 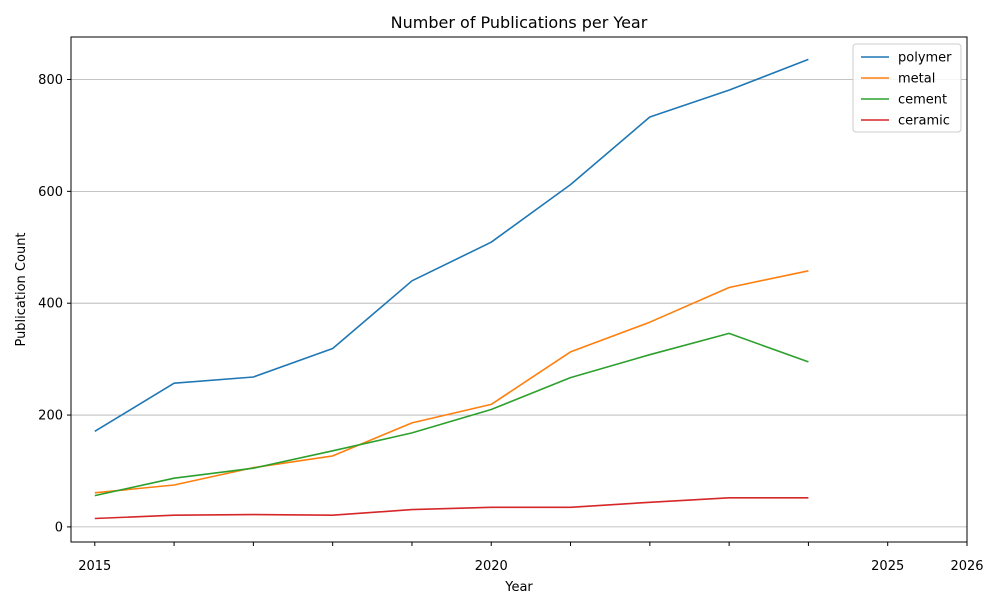 I want to click on y-tick-label: 800, so click(x=50, y=80).